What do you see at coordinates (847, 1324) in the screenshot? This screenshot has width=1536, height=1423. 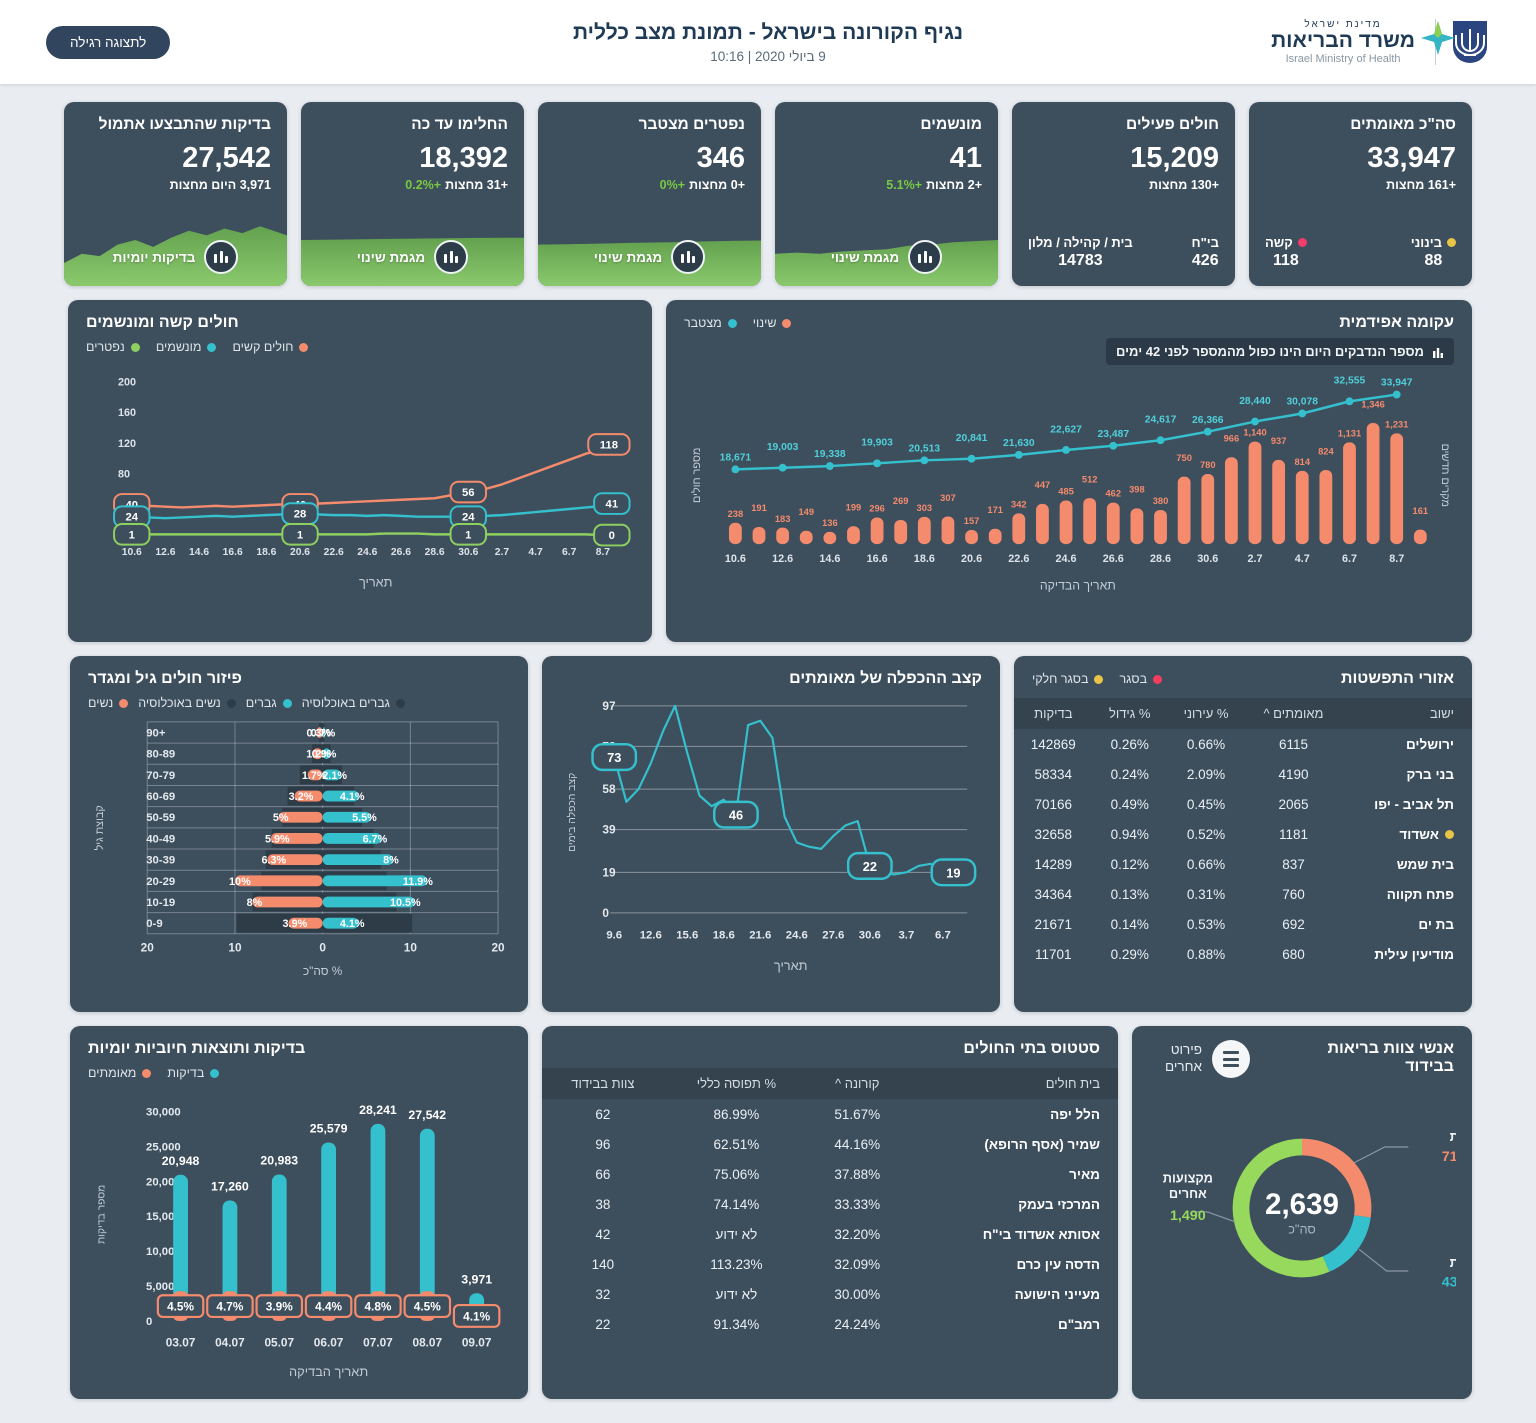 I see `table-row: רמב"ם 24.24% 91.34% 22` at bounding box center [847, 1324].